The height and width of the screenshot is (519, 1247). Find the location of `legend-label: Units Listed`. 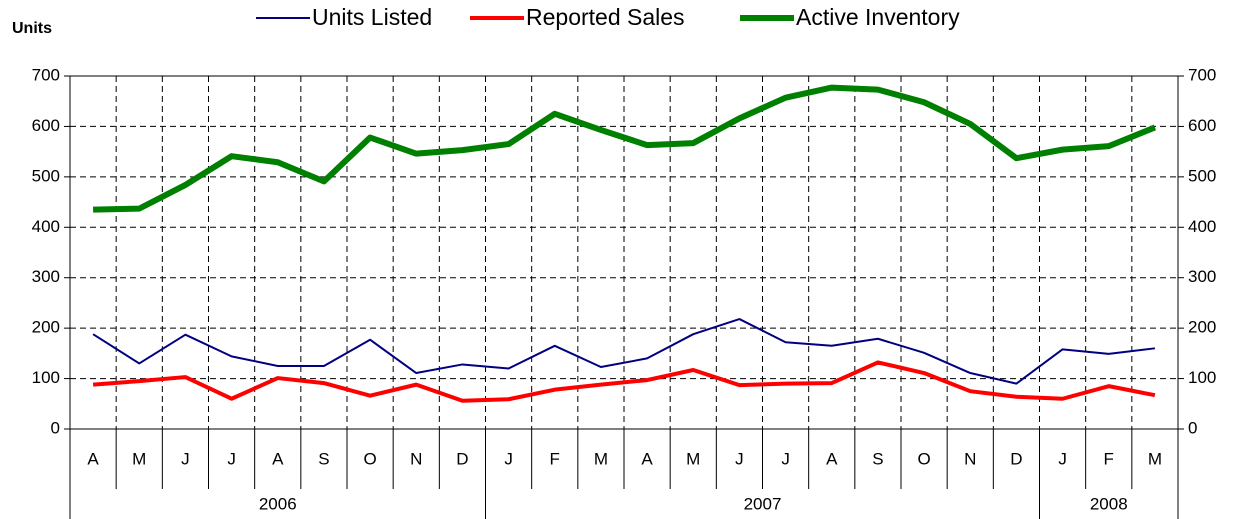

legend-label: Units Listed is located at coordinates (372, 17).